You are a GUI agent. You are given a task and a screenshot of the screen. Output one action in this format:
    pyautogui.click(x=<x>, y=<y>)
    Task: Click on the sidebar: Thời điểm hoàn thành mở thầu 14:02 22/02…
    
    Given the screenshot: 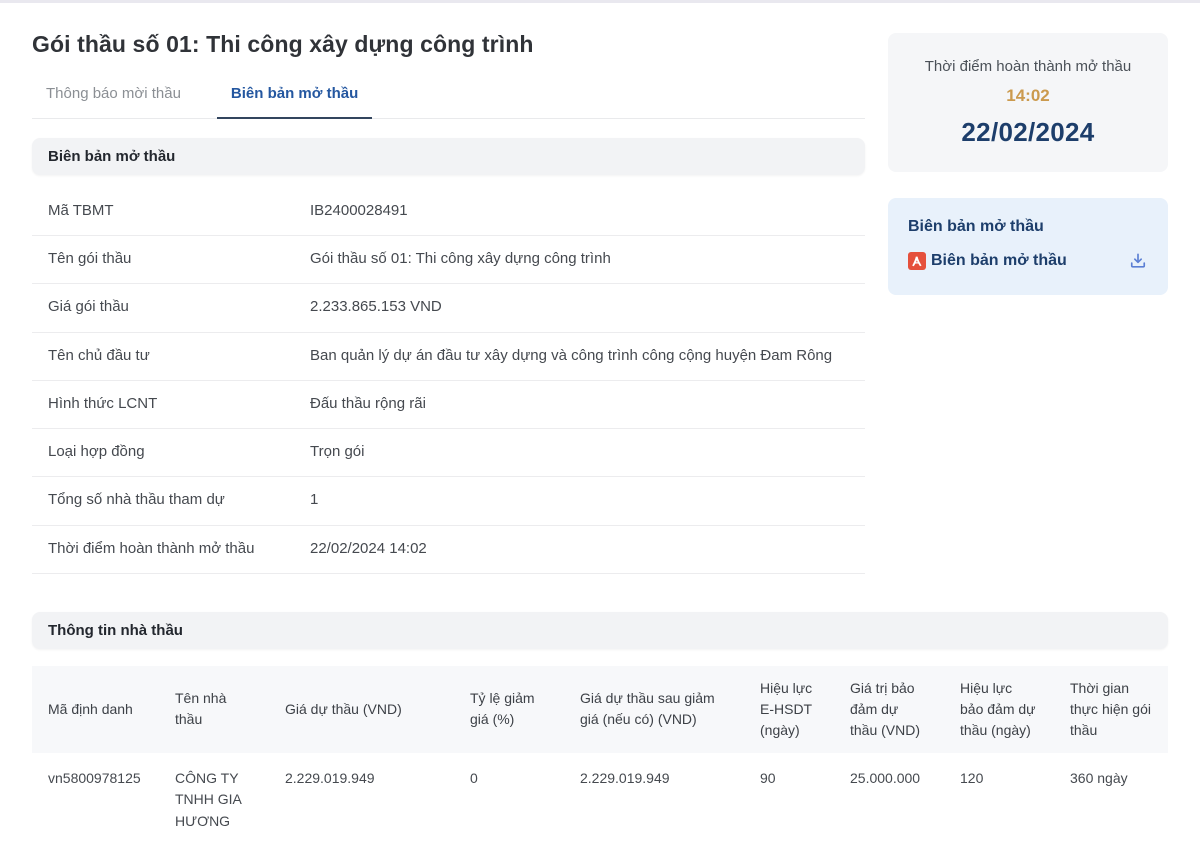 What is the action you would take?
    pyautogui.click(x=1028, y=149)
    